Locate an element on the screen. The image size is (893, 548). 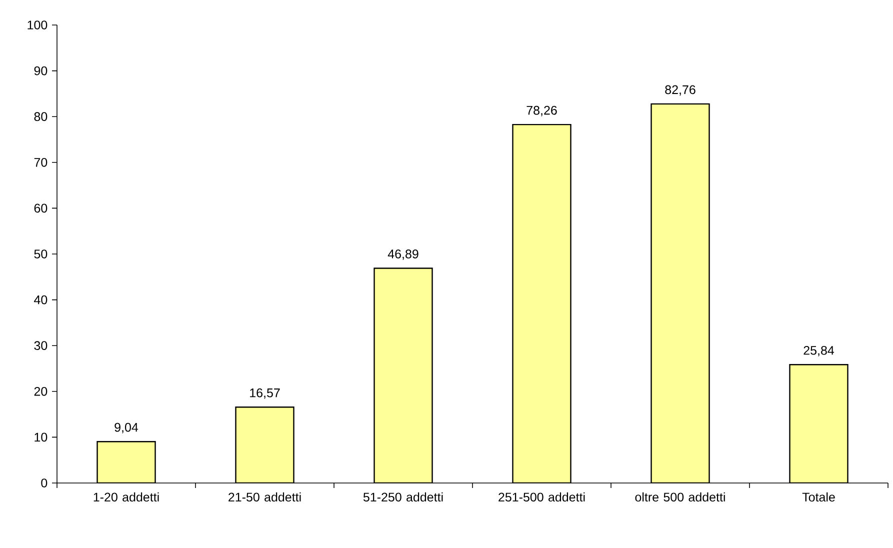
data-label: 82,76 is located at coordinates (680, 90).